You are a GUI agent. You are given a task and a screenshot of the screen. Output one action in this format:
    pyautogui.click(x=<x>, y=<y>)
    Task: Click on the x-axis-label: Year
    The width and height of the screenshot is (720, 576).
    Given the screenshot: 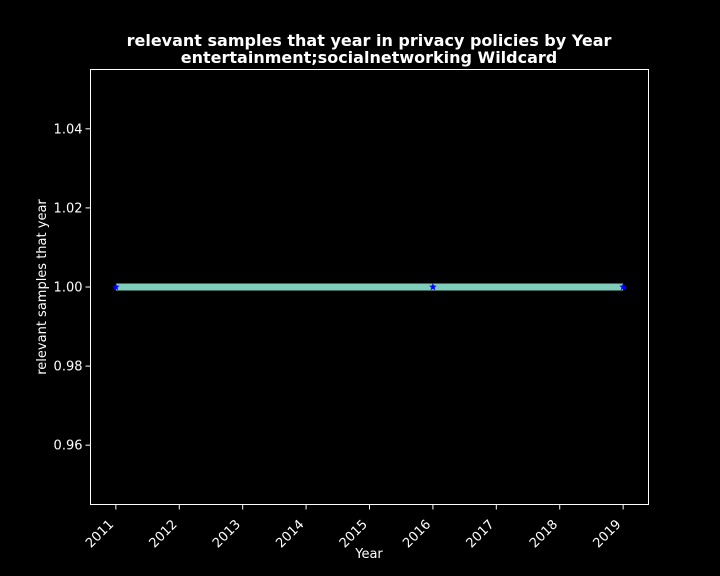 What is the action you would take?
    pyautogui.click(x=368, y=554)
    